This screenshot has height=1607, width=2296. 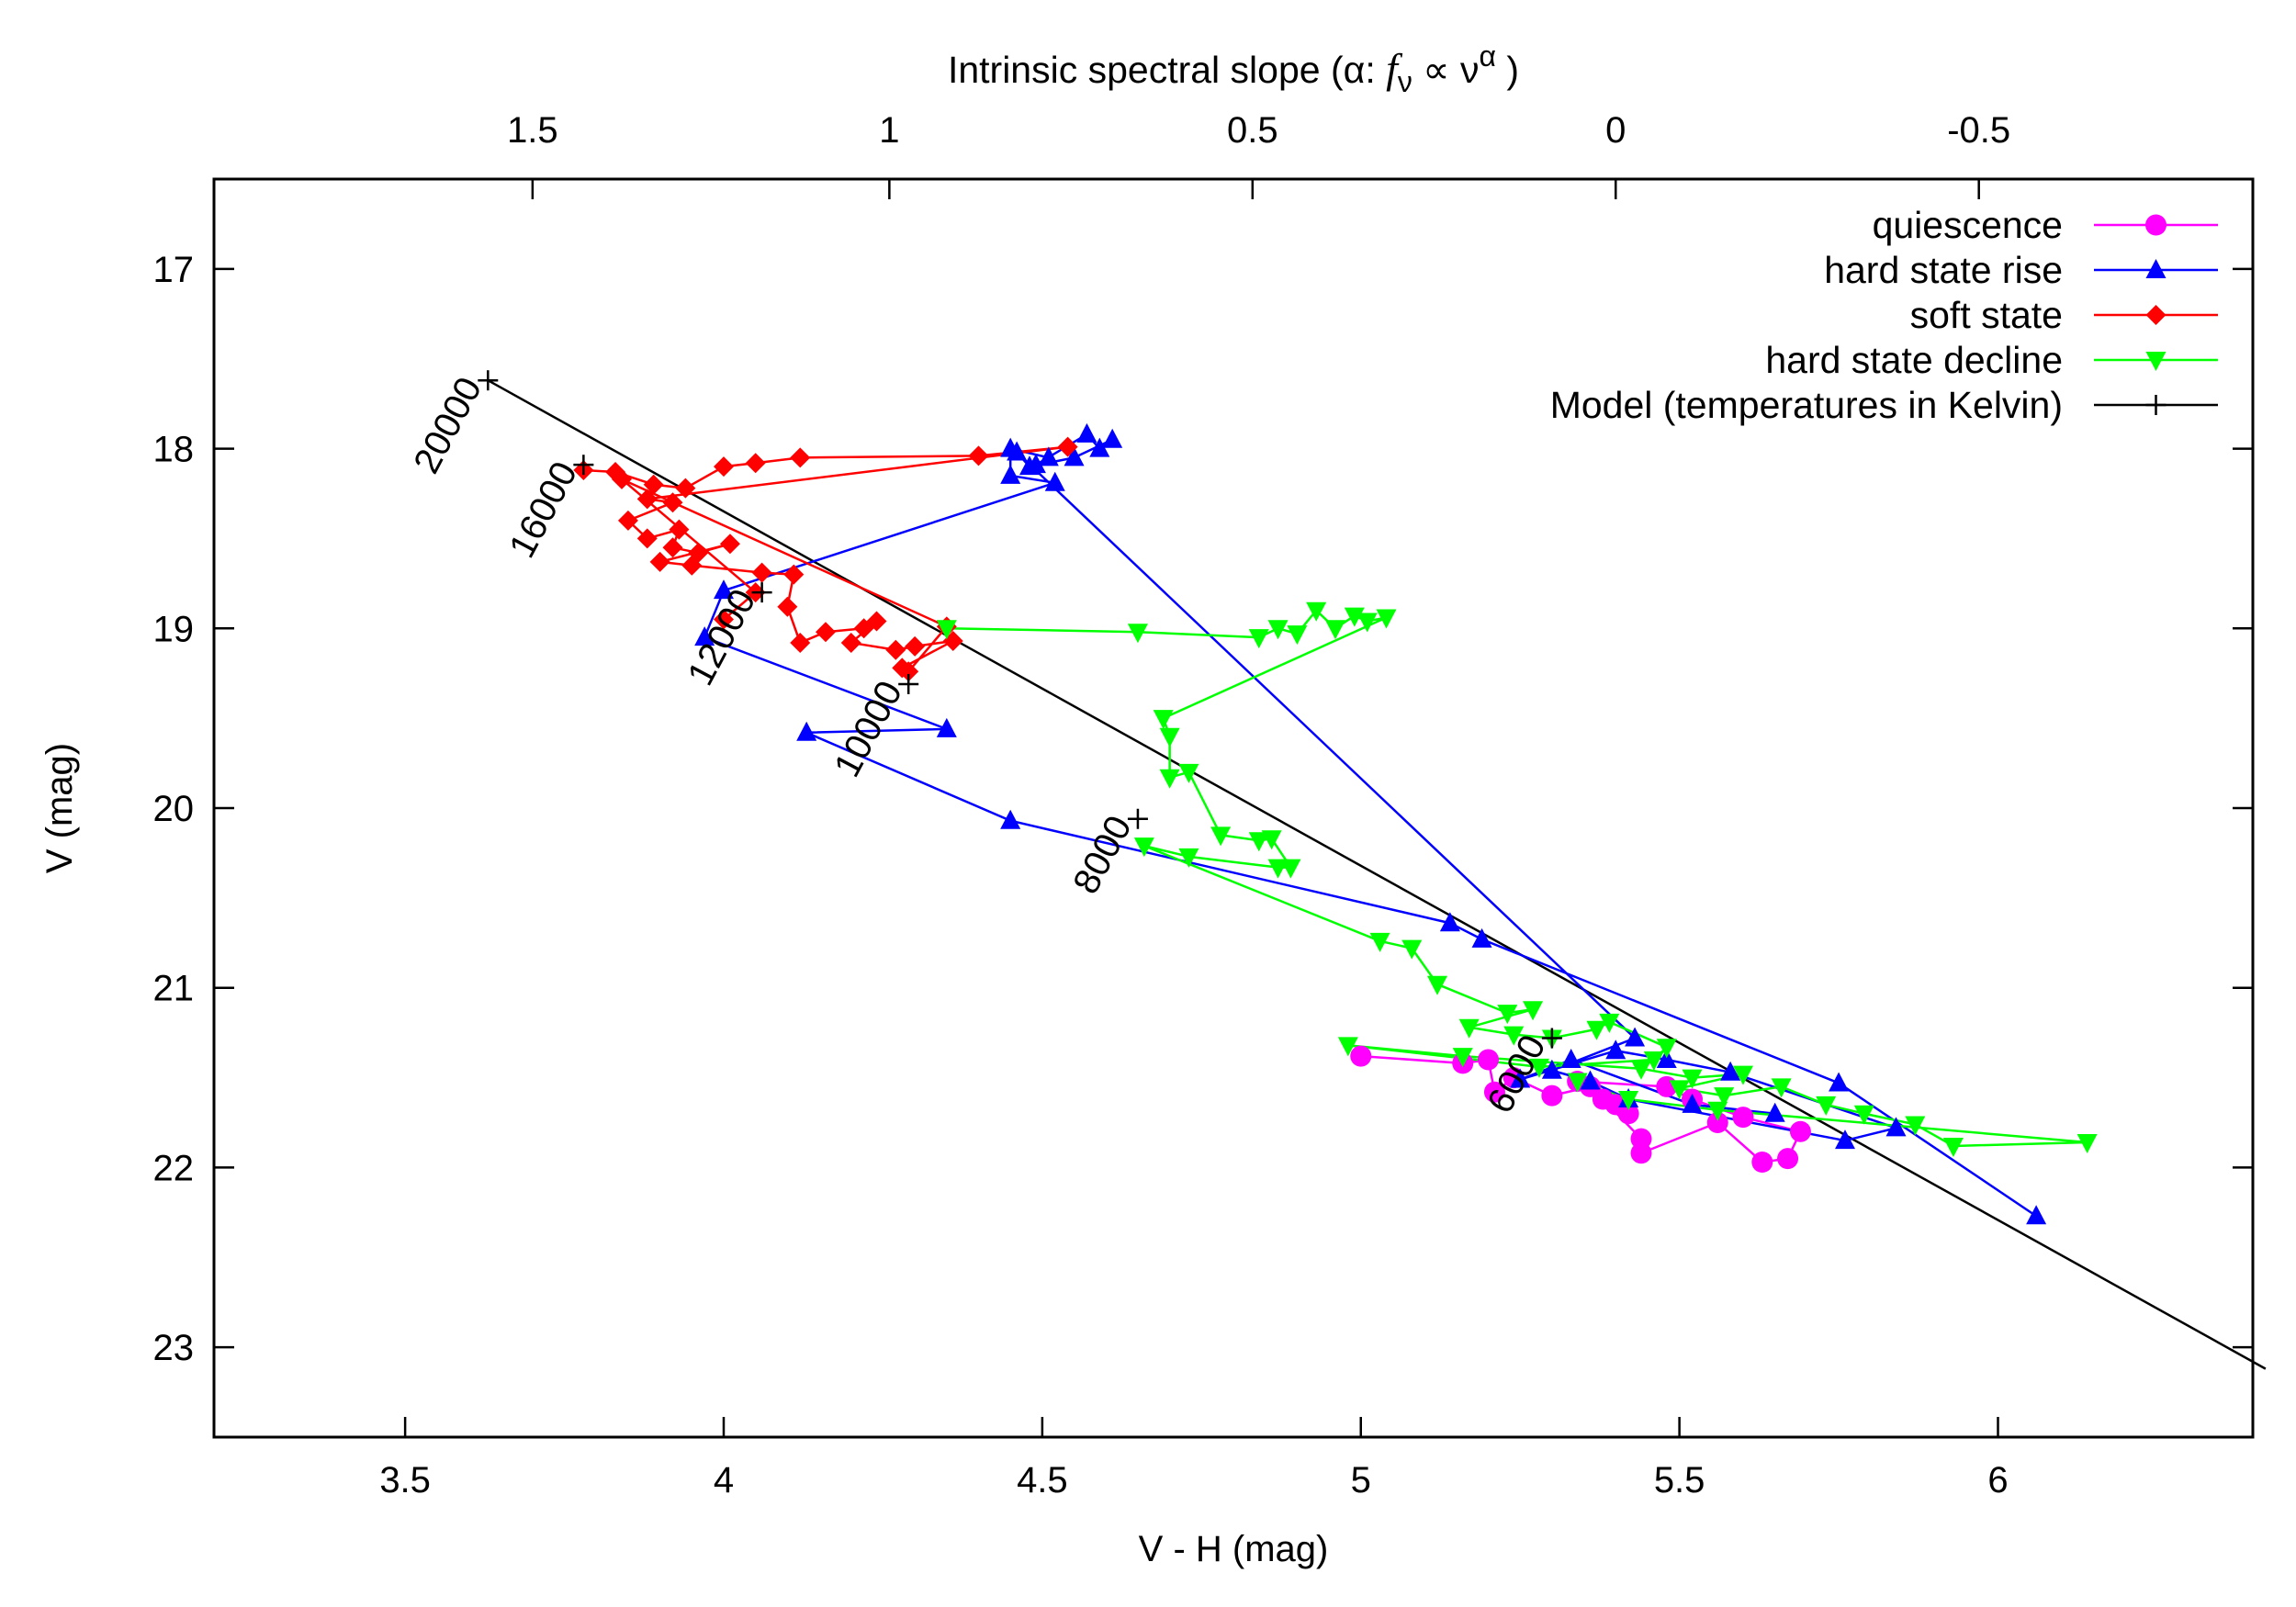 I want to click on x2-tick-label: 0.5, so click(x=1252, y=130).